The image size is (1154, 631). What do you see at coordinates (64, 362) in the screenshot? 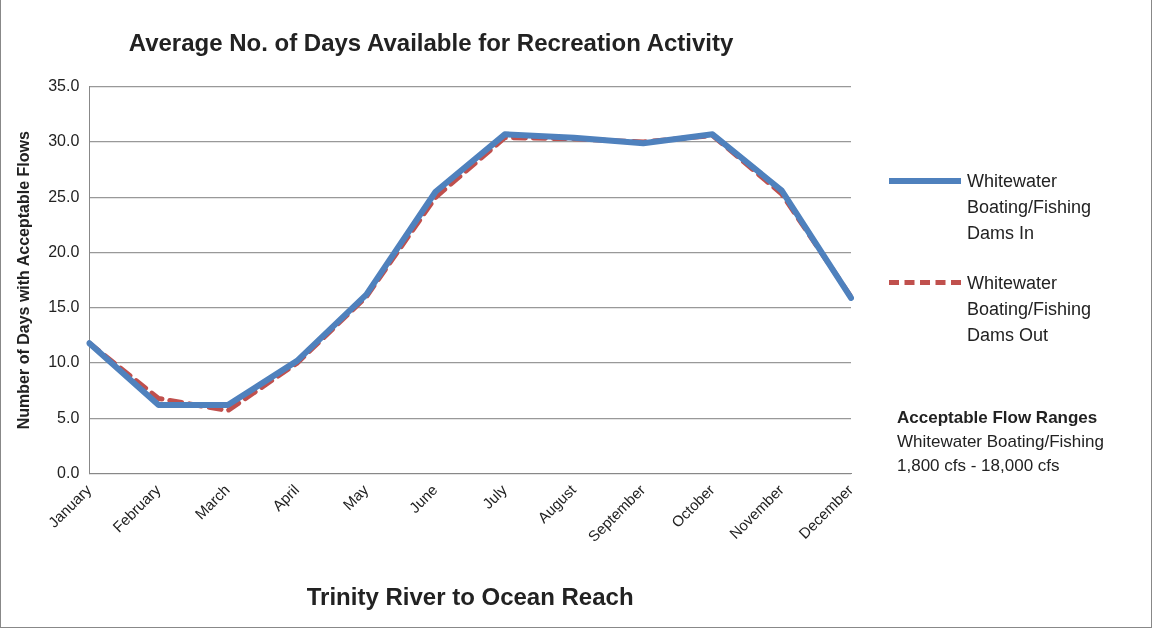
I see `y-tick-label: 10.0` at bounding box center [64, 362].